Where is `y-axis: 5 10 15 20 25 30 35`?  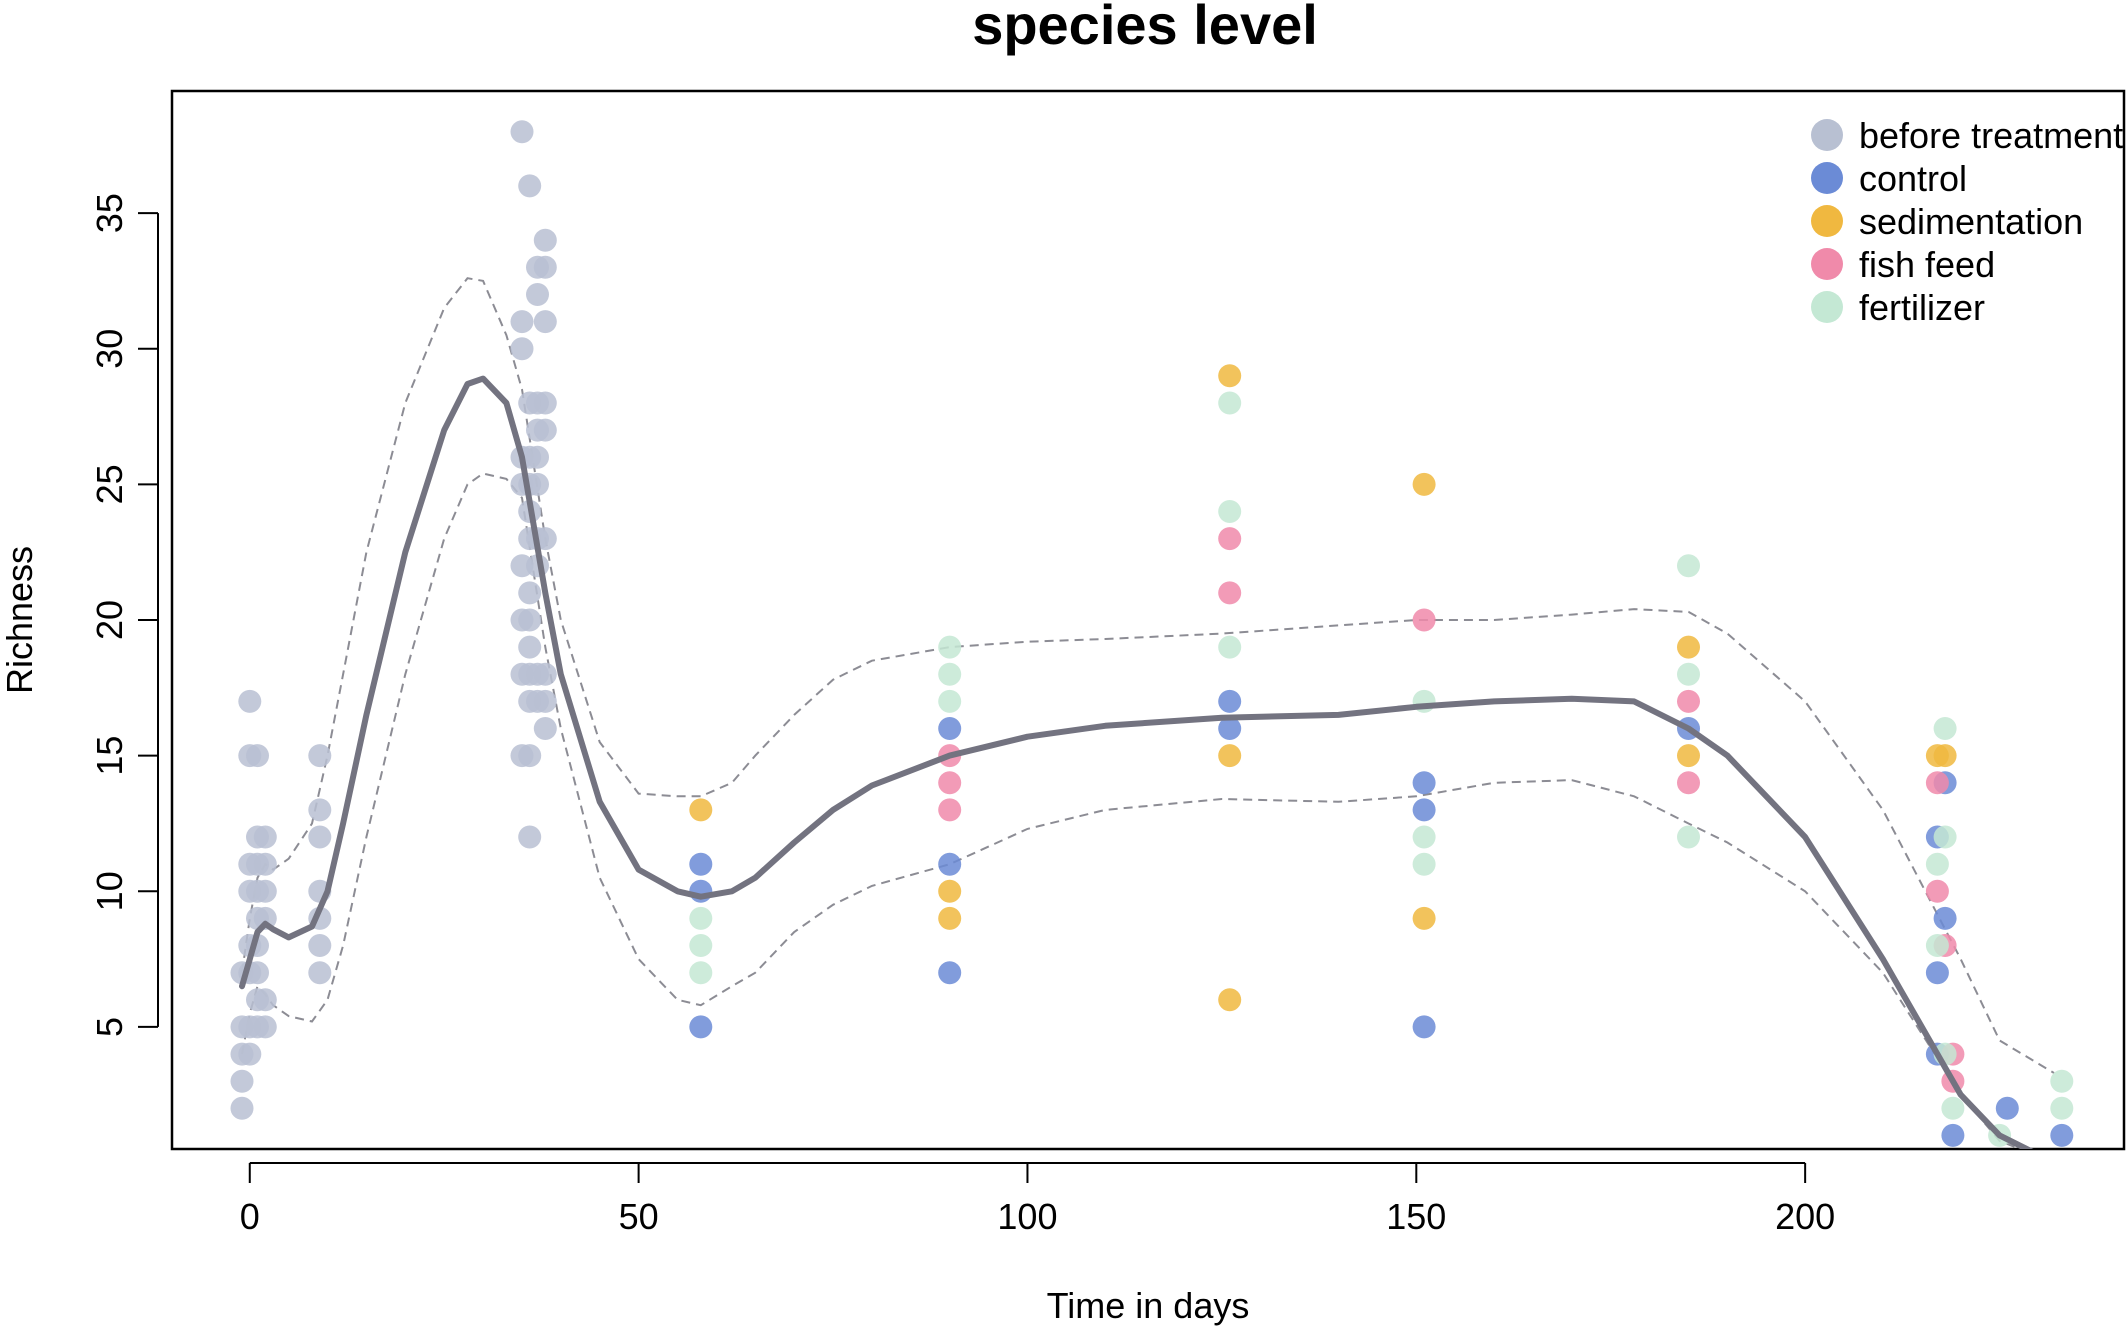
y-axis: 5 10 15 20 25 30 35 is located at coordinates (124, 615).